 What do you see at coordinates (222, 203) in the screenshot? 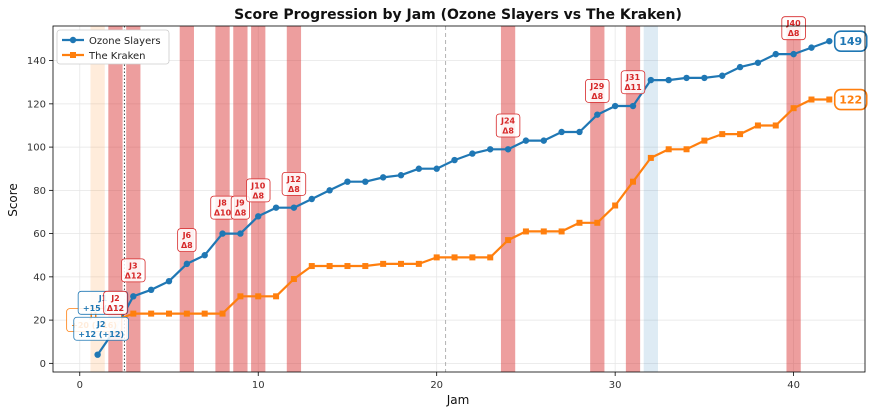
I see `annotation-label: J8` at bounding box center [222, 203].